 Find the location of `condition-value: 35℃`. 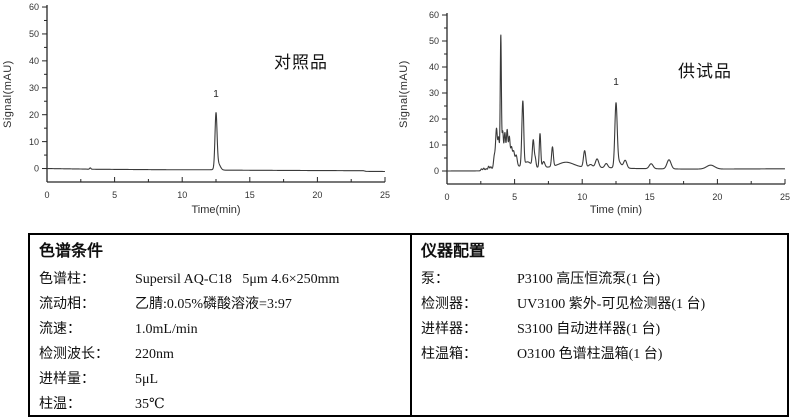

condition-value: 35℃ is located at coordinates (150, 404).